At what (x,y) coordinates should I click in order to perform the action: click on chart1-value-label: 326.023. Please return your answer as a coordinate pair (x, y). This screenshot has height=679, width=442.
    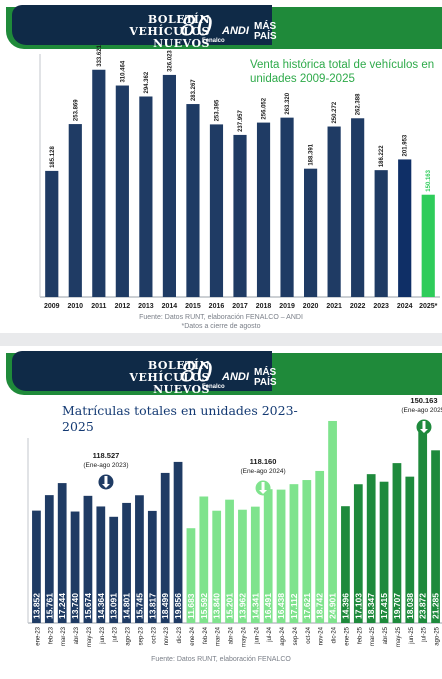
    Looking at the image, I should click on (170, 61).